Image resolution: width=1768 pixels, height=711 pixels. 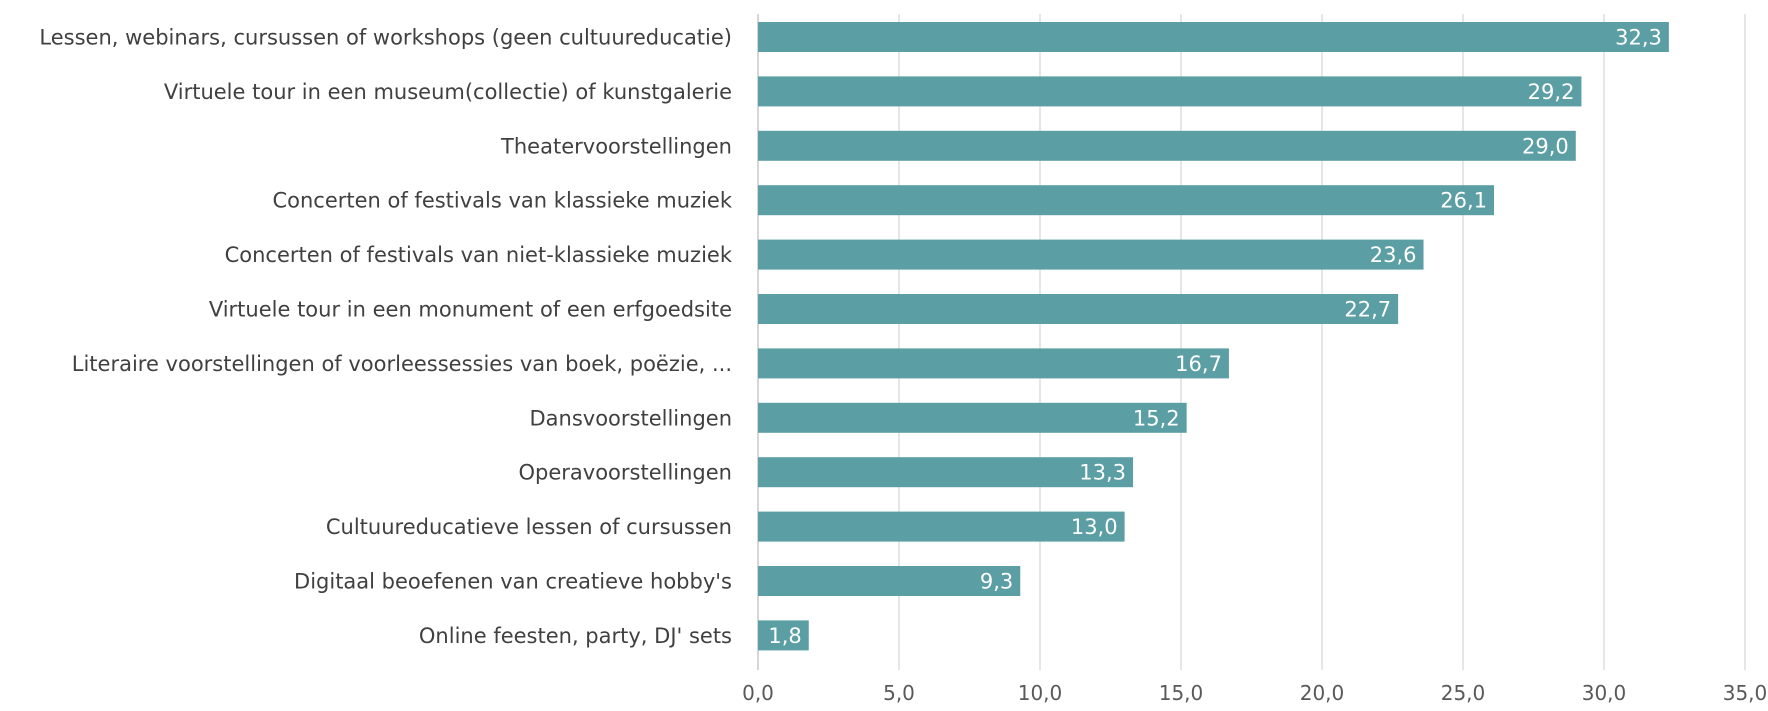 I want to click on x-tick-label: 25,0, so click(x=1463, y=693).